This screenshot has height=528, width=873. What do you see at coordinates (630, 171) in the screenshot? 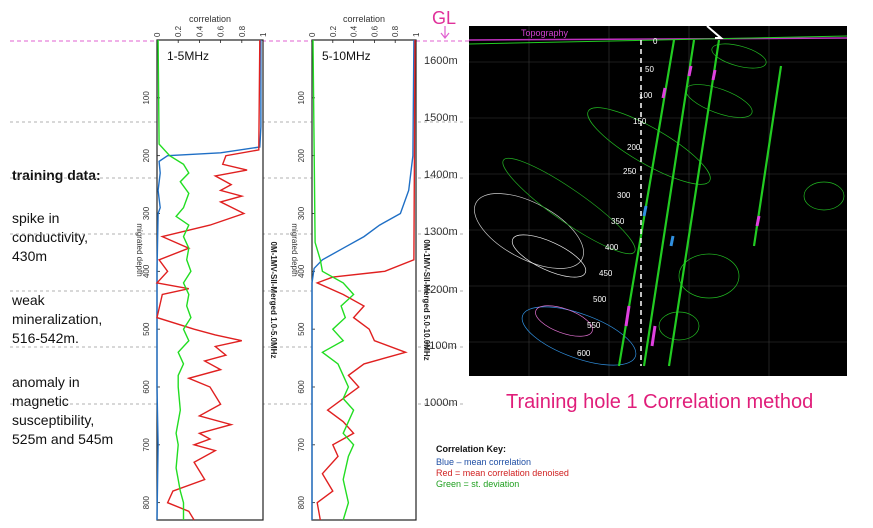
I see `depth-tick-label: 250` at bounding box center [630, 171].